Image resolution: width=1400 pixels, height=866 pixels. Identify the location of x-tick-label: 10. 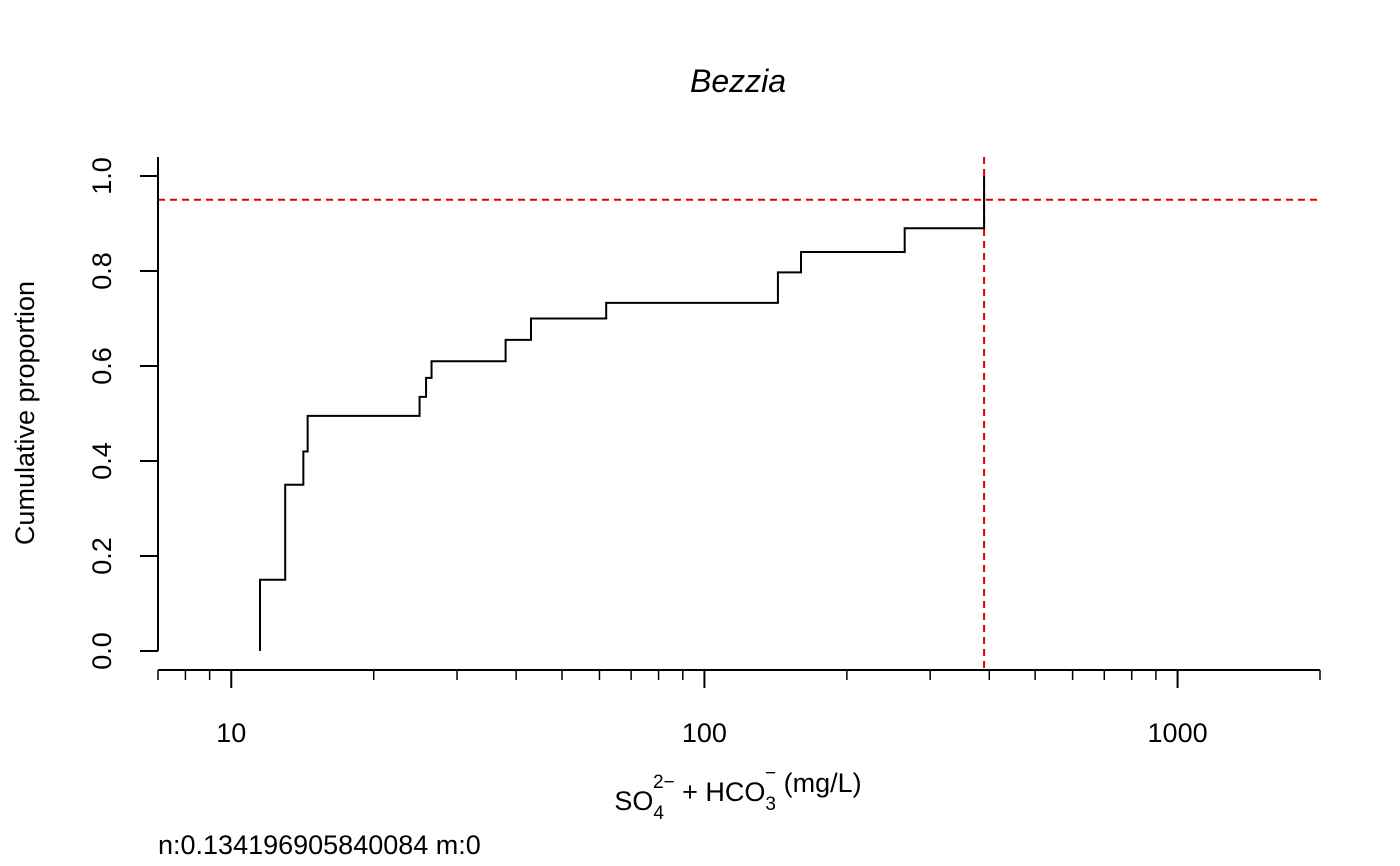
(231, 733).